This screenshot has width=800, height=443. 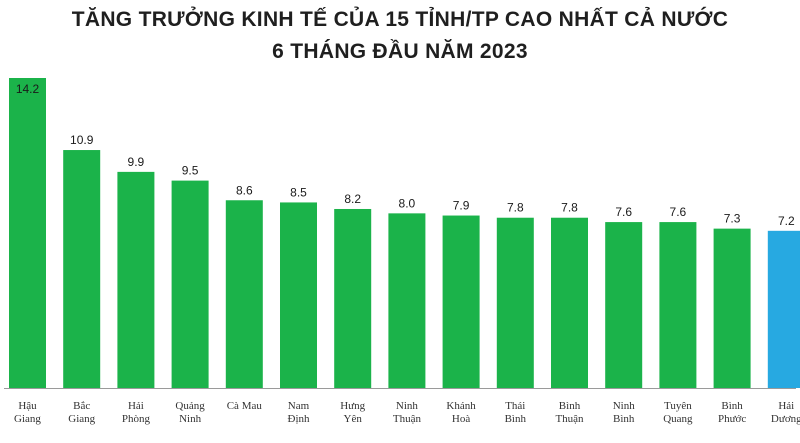 I want to click on category-label-6-1: Yên, so click(x=353, y=419).